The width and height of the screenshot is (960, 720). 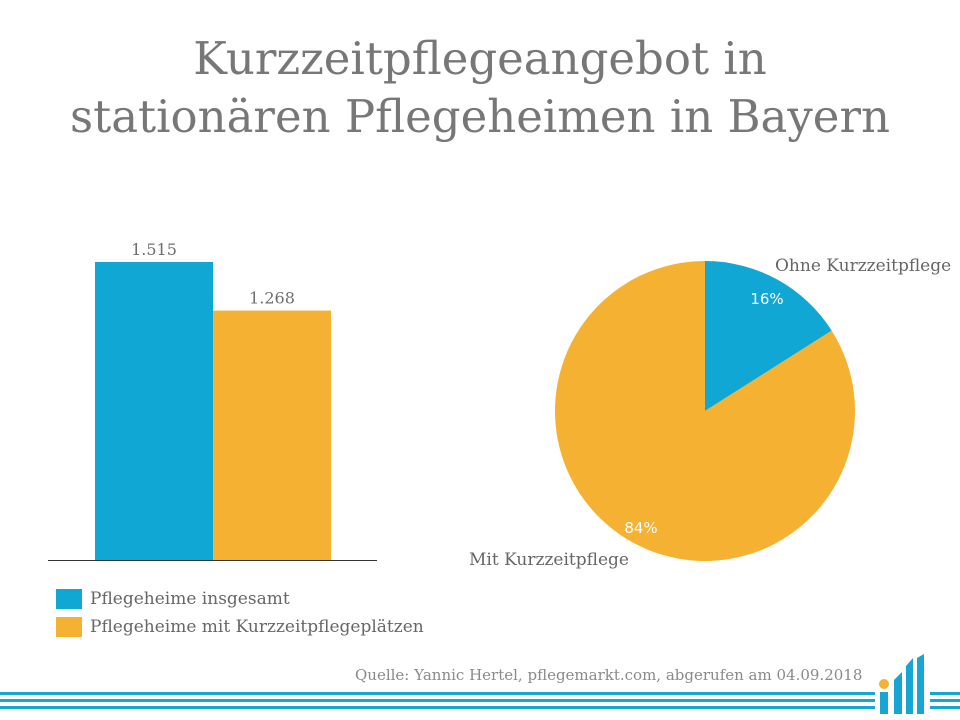 I want to click on legend-label-short-term: Pflegeheime mit Kurzzeitpflegeplätzen, so click(x=257, y=627).